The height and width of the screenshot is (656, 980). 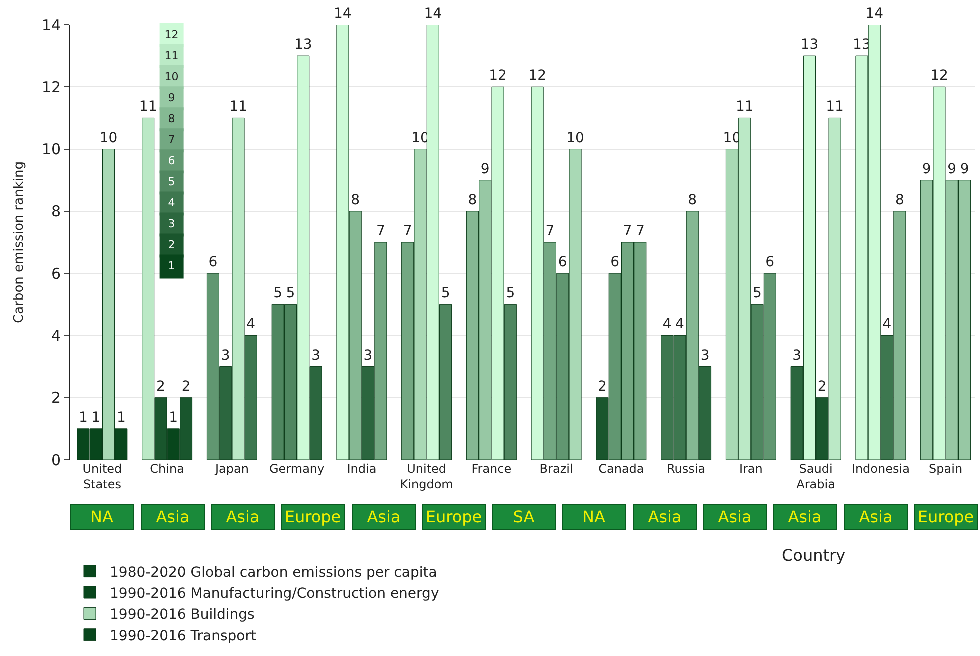 I want to click on x-tick-label: United States, so click(x=102, y=477).